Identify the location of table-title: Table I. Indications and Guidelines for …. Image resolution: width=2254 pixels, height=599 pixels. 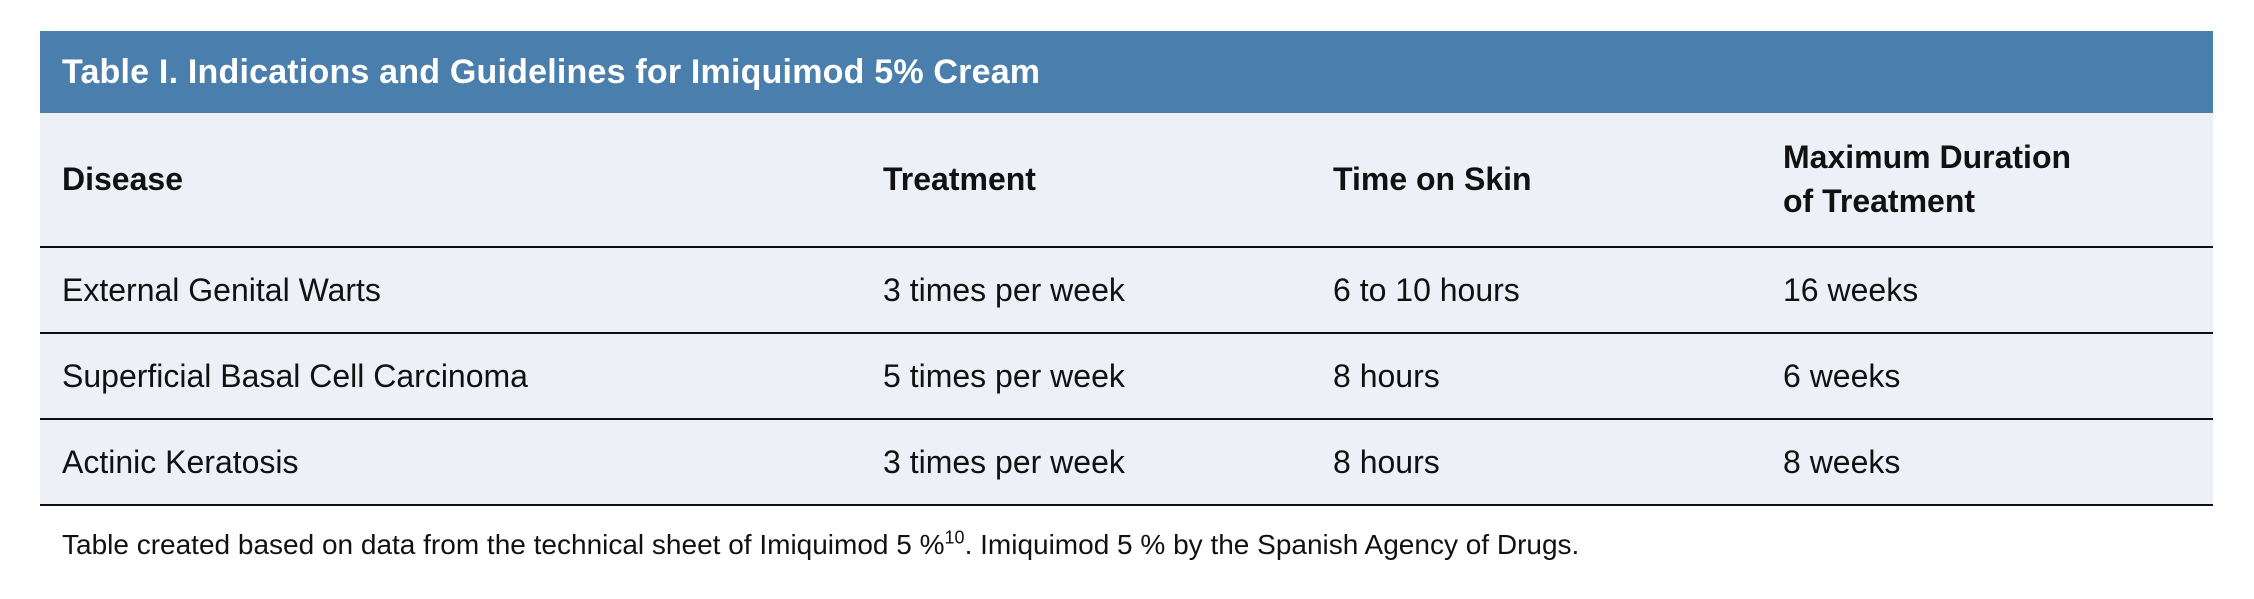
(551, 71).